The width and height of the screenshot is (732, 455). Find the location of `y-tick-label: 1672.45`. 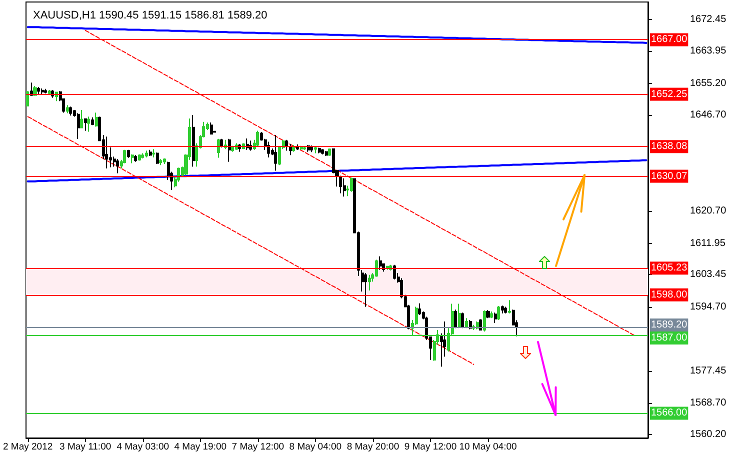

y-tick-label: 1672.45 is located at coordinates (708, 20).